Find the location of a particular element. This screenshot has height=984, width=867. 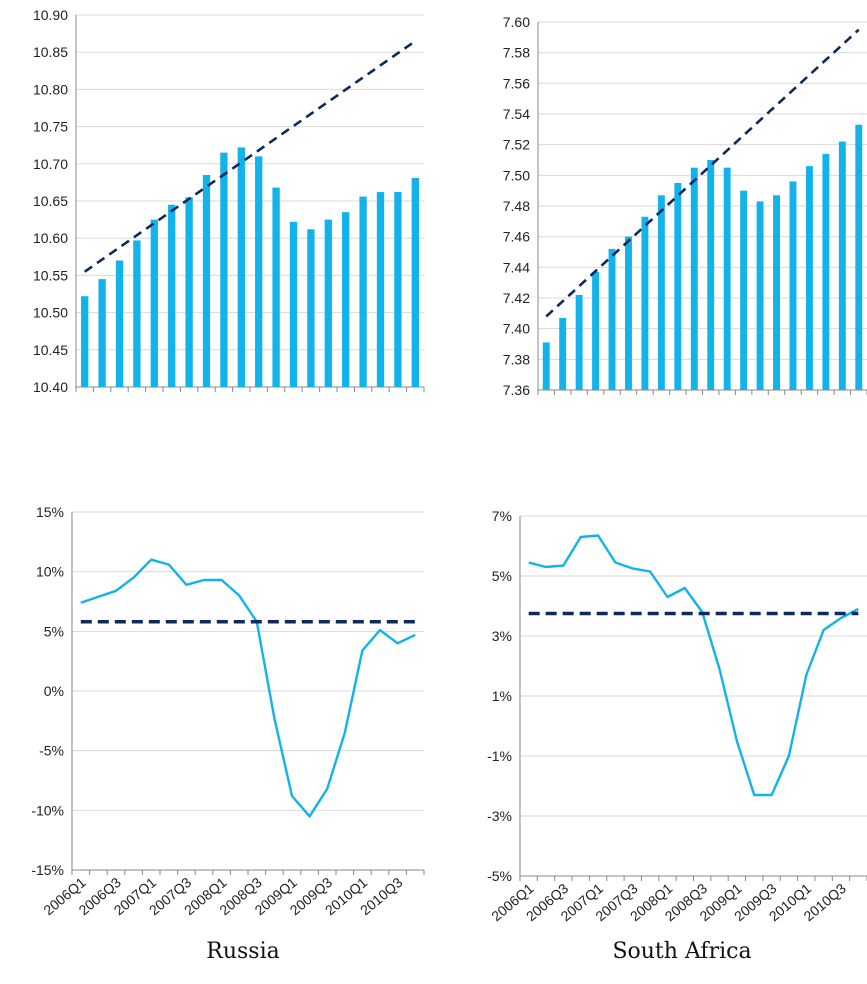

y-tick-label: 10.60 is located at coordinates (50, 238).